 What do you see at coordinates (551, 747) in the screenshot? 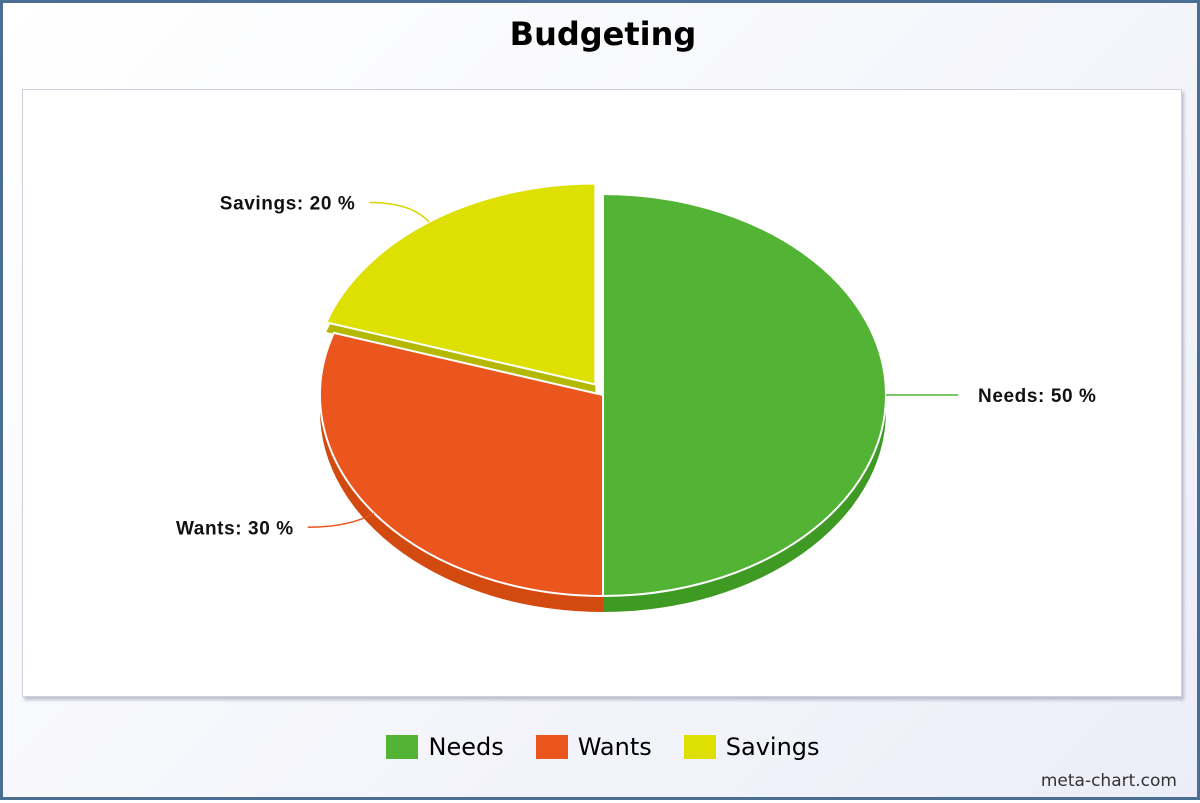
I see `legend-swatch-wants` at bounding box center [551, 747].